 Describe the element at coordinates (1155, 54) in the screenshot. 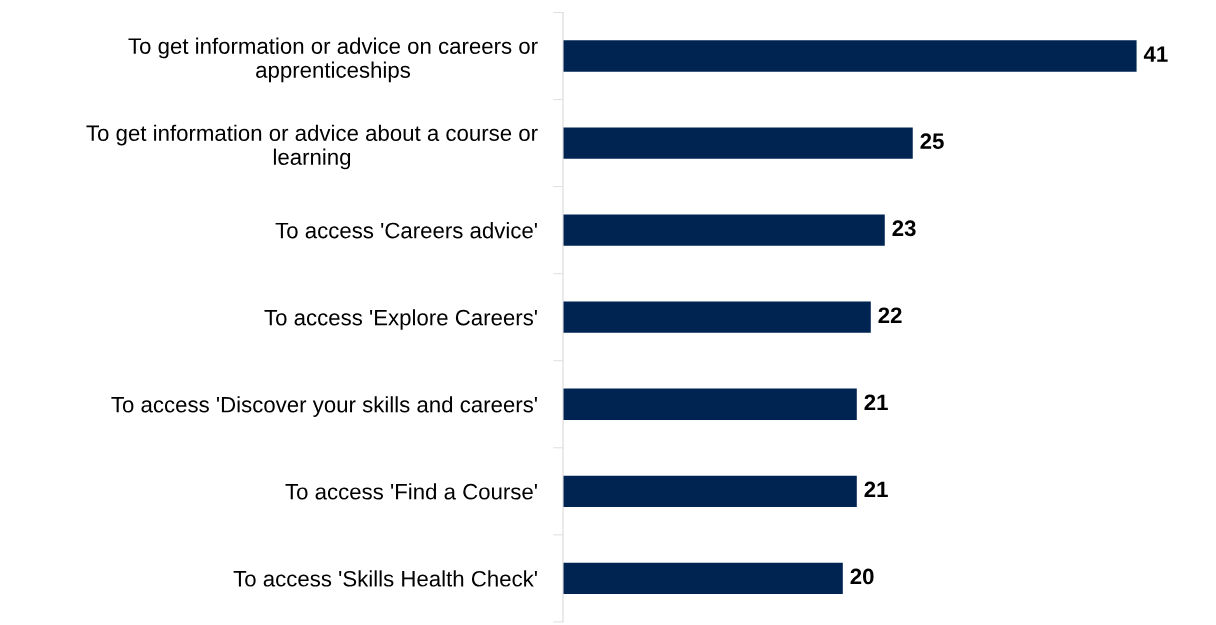

I see `data-label: 41` at that location.